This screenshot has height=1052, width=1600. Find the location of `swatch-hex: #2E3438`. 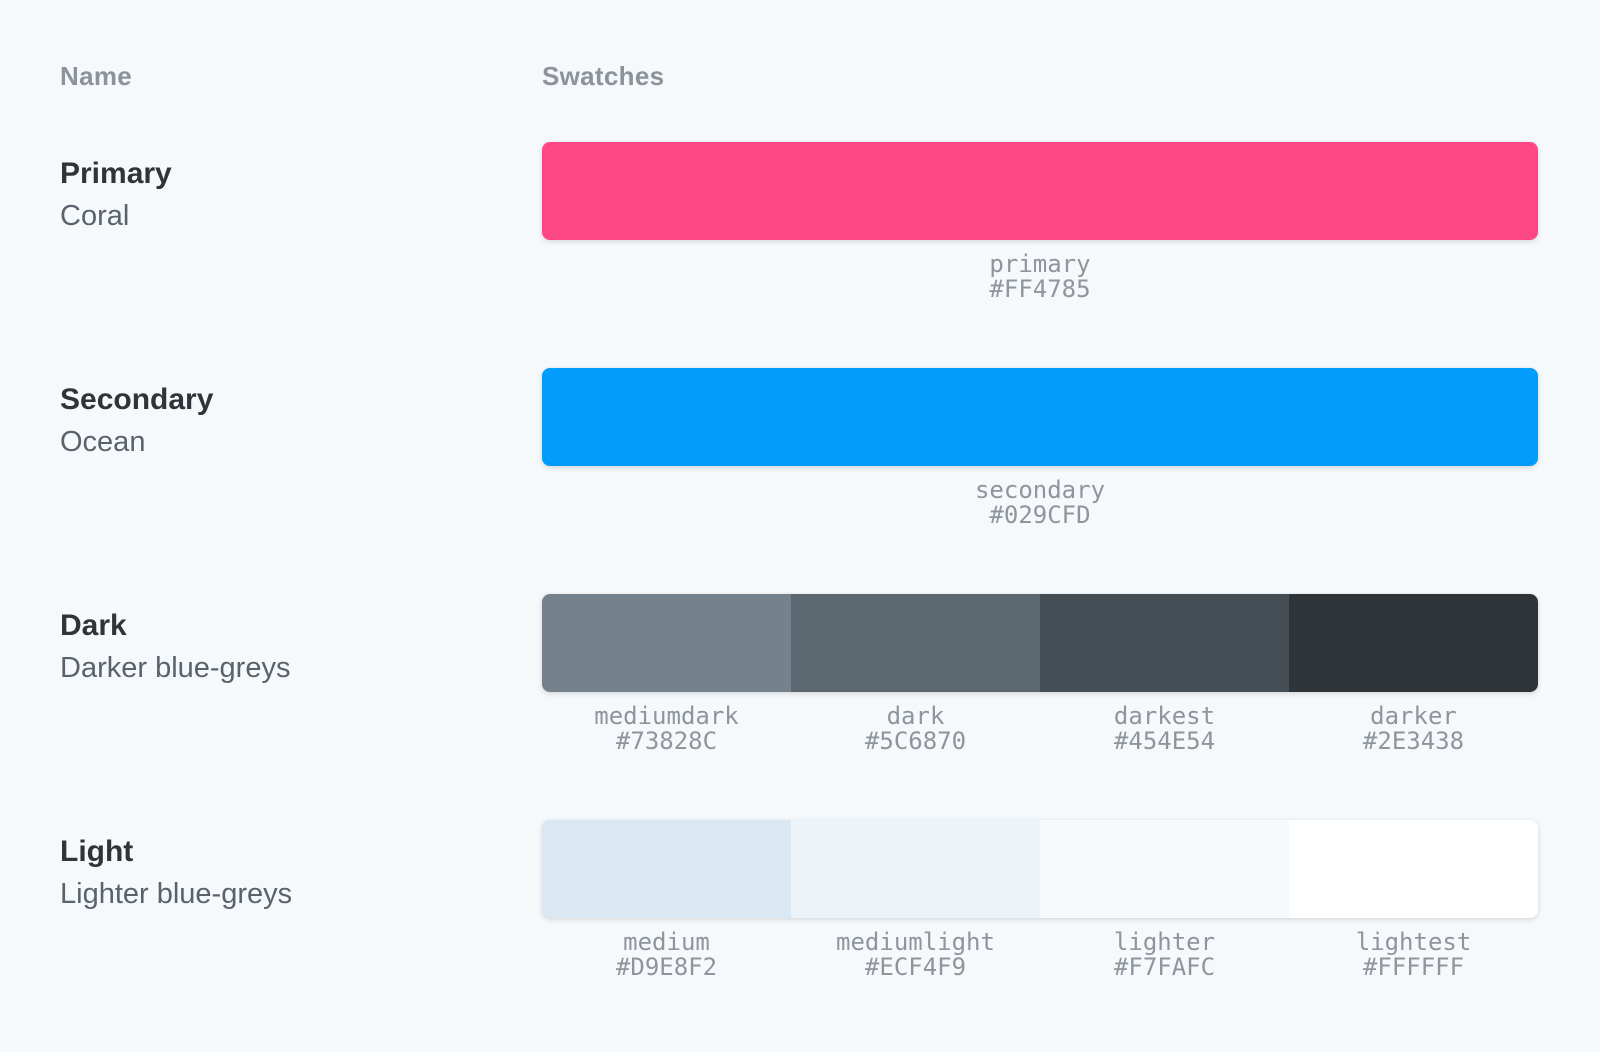

swatch-hex: #2E3438 is located at coordinates (1413, 741).